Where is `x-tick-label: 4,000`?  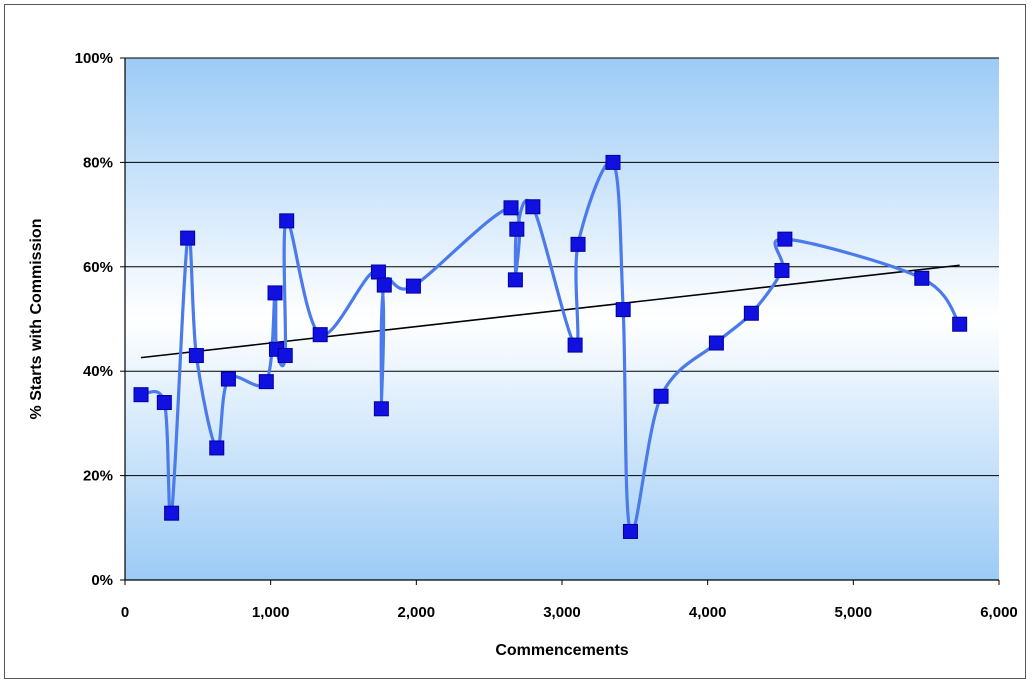
x-tick-label: 4,000 is located at coordinates (708, 612).